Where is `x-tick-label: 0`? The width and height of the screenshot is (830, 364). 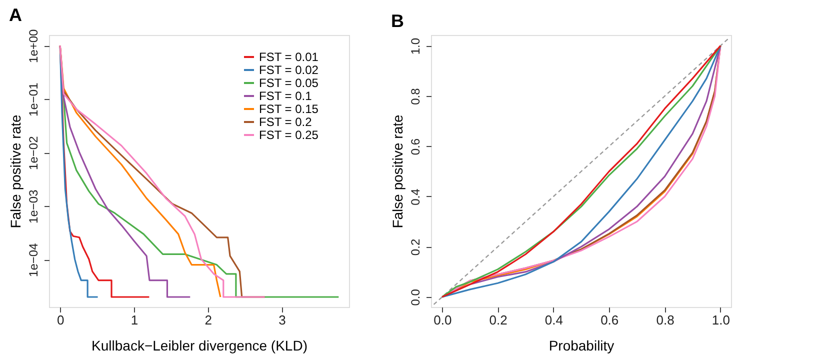
x-tick-label: 0 is located at coordinates (60, 320).